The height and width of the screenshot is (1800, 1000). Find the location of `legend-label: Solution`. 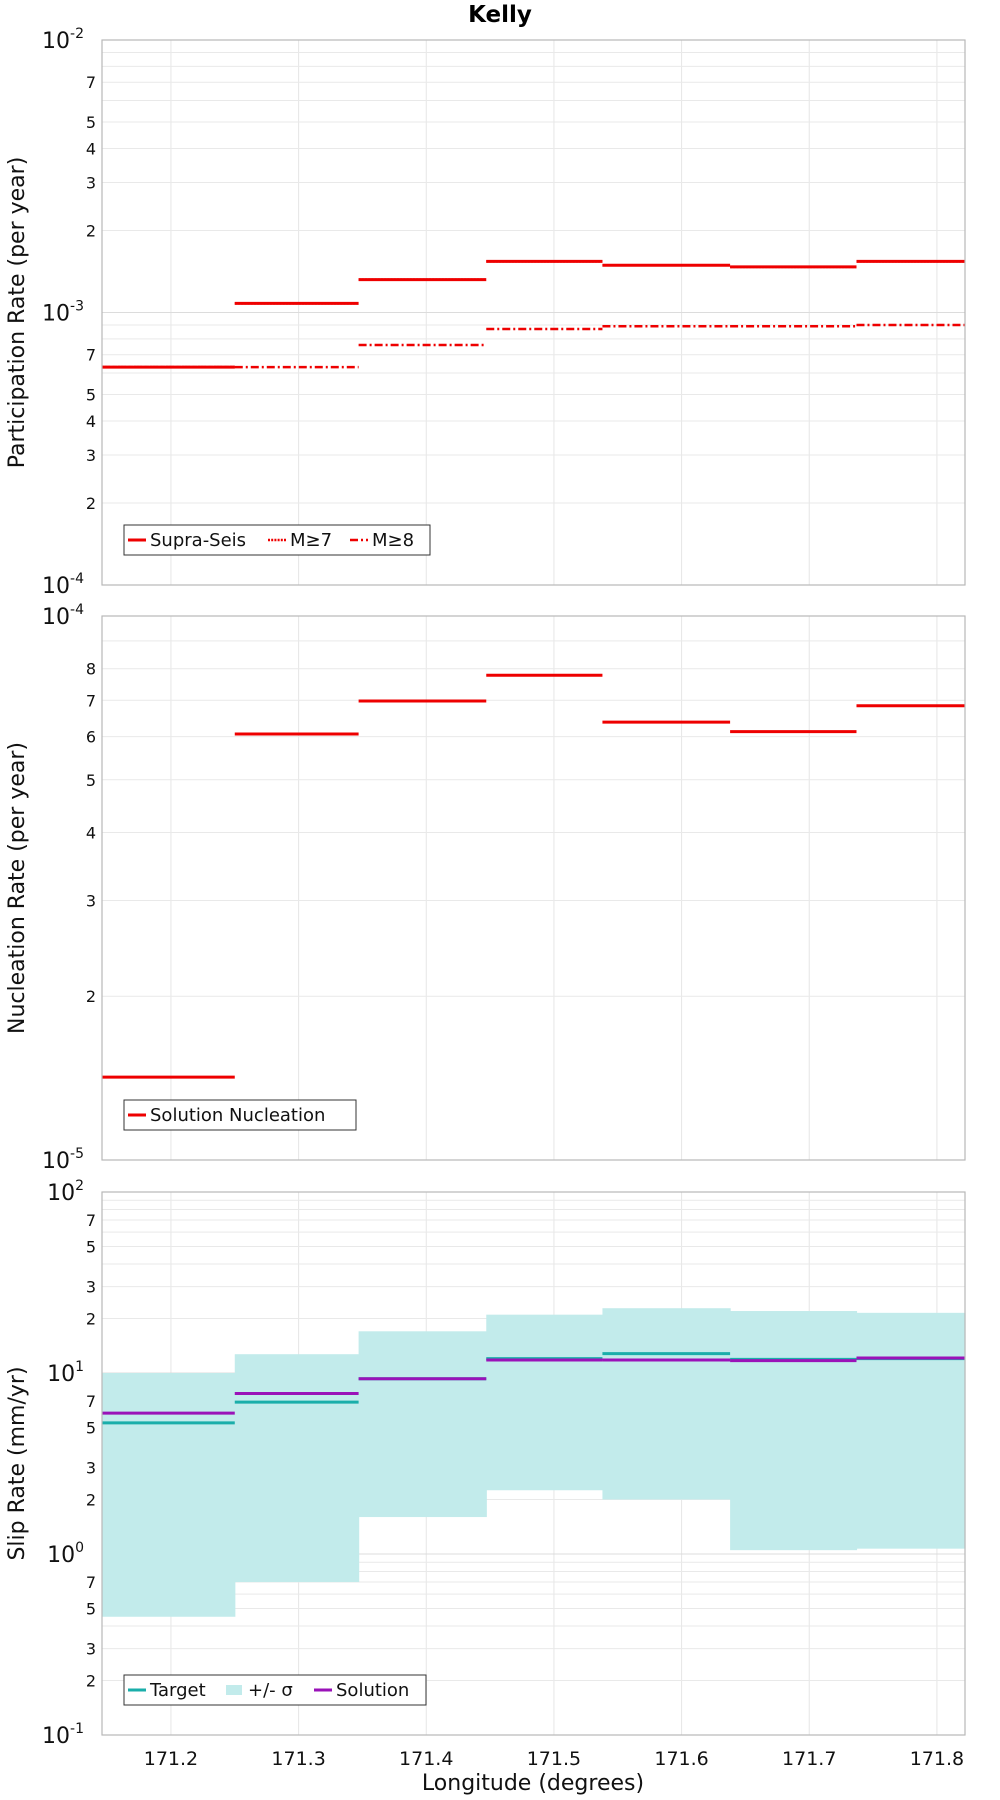

legend-label: Solution is located at coordinates (372, 1690).